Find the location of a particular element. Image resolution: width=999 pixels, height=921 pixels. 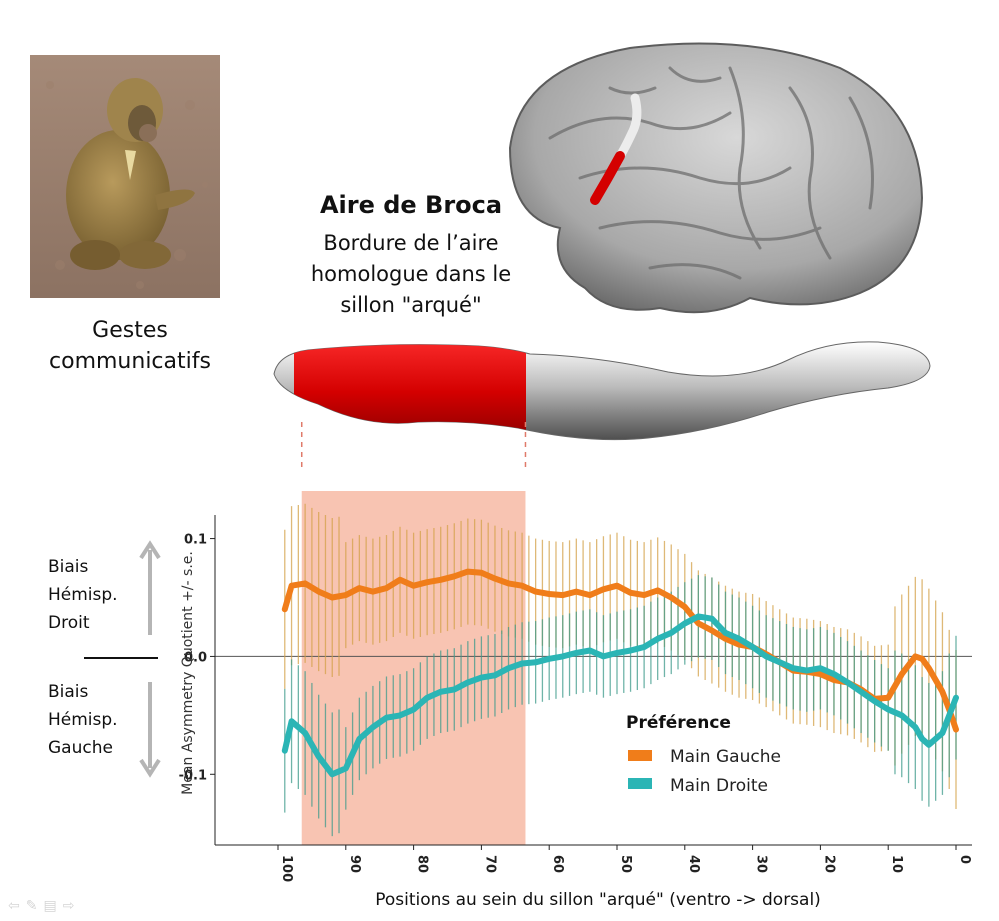

bias-right-line2: Hémisp. is located at coordinates (83, 595).